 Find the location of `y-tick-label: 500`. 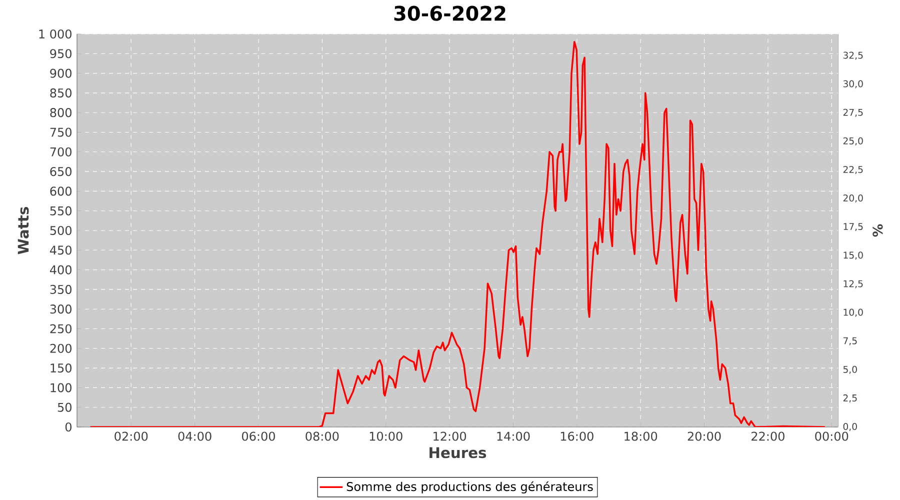

y-tick-label: 500 is located at coordinates (61, 231).